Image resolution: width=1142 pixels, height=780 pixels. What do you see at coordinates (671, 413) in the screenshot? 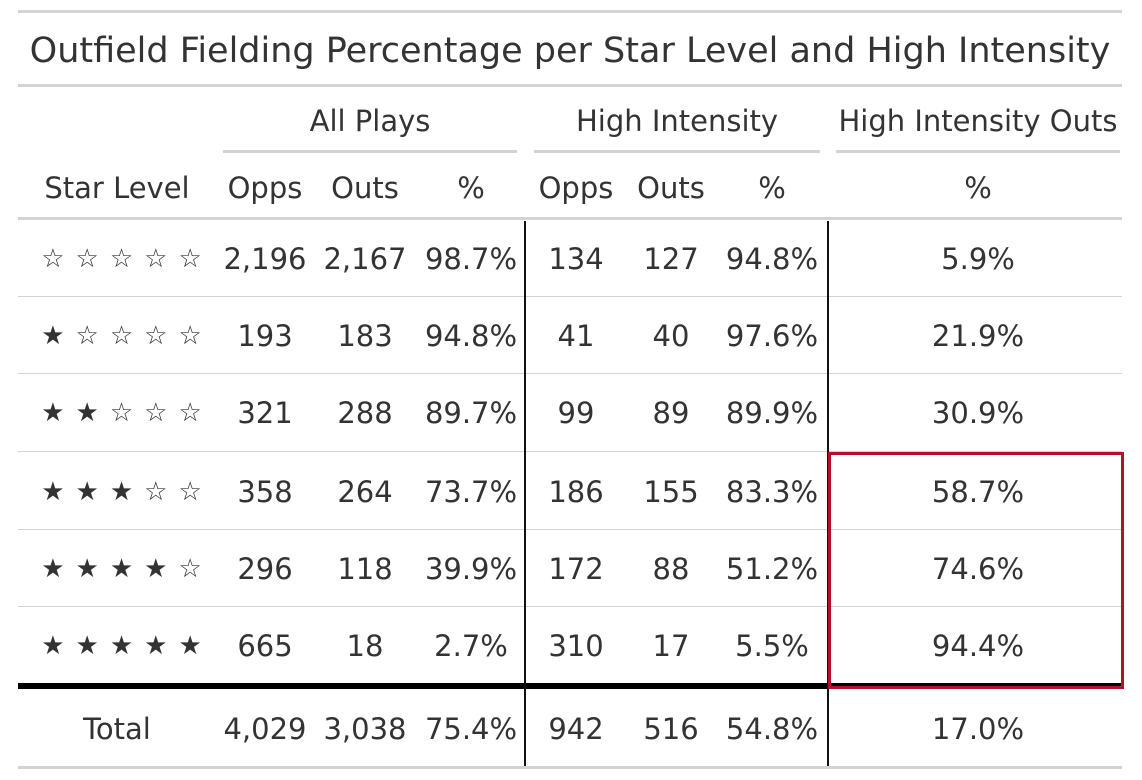
I see `cell-hi-outs: 89` at bounding box center [671, 413].